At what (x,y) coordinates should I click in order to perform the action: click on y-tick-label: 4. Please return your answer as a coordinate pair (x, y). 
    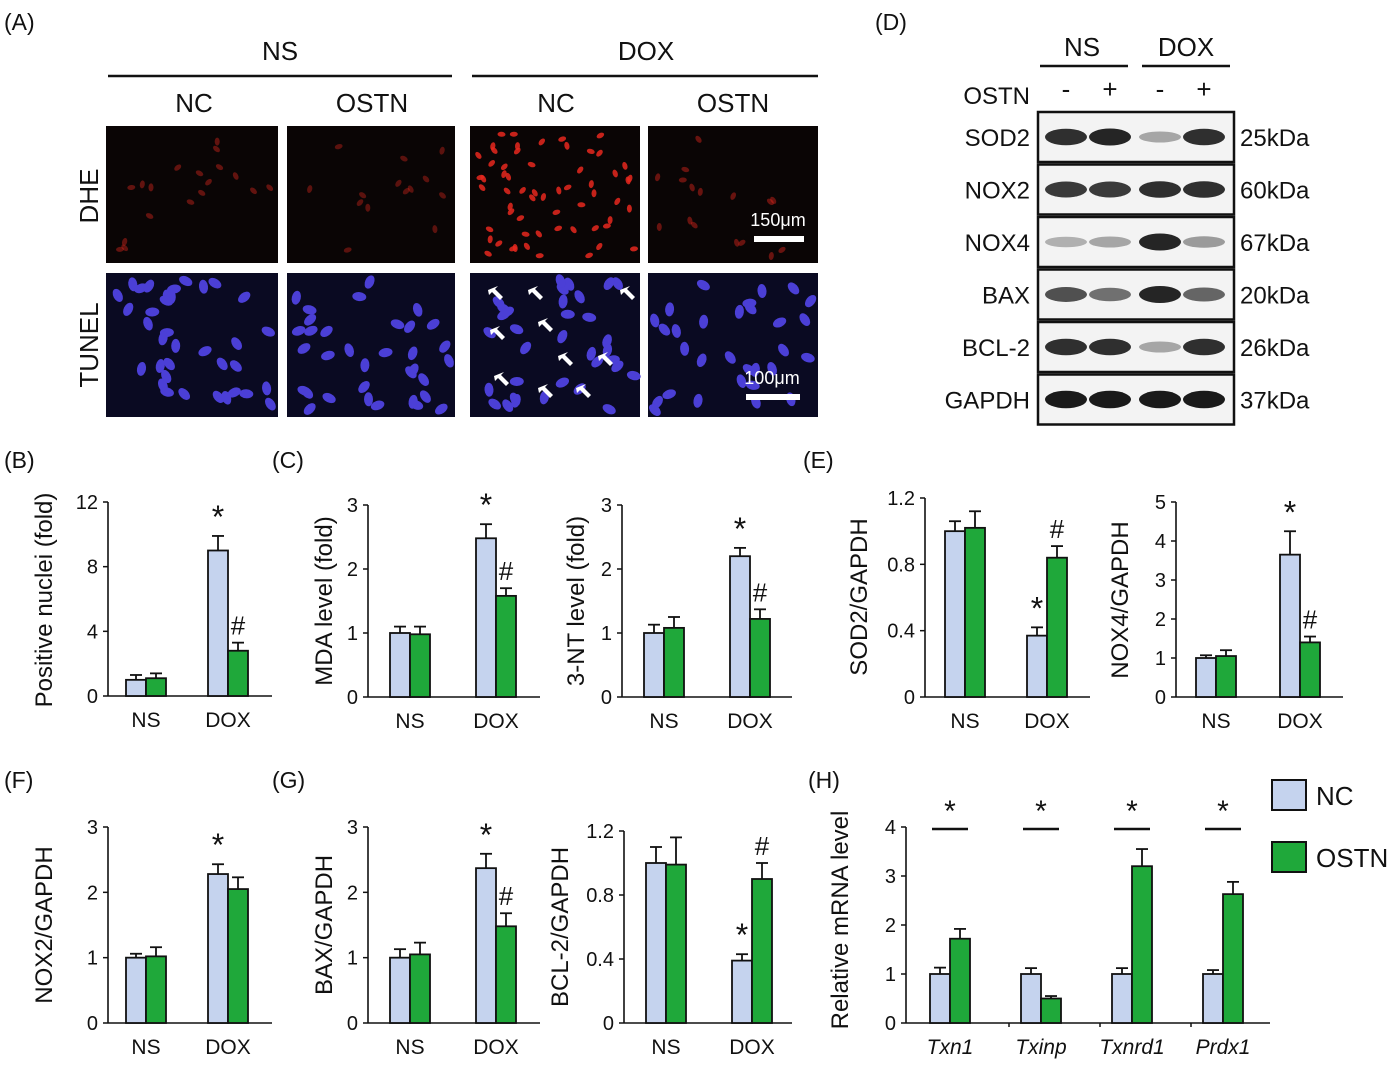
    Looking at the image, I should click on (890, 828).